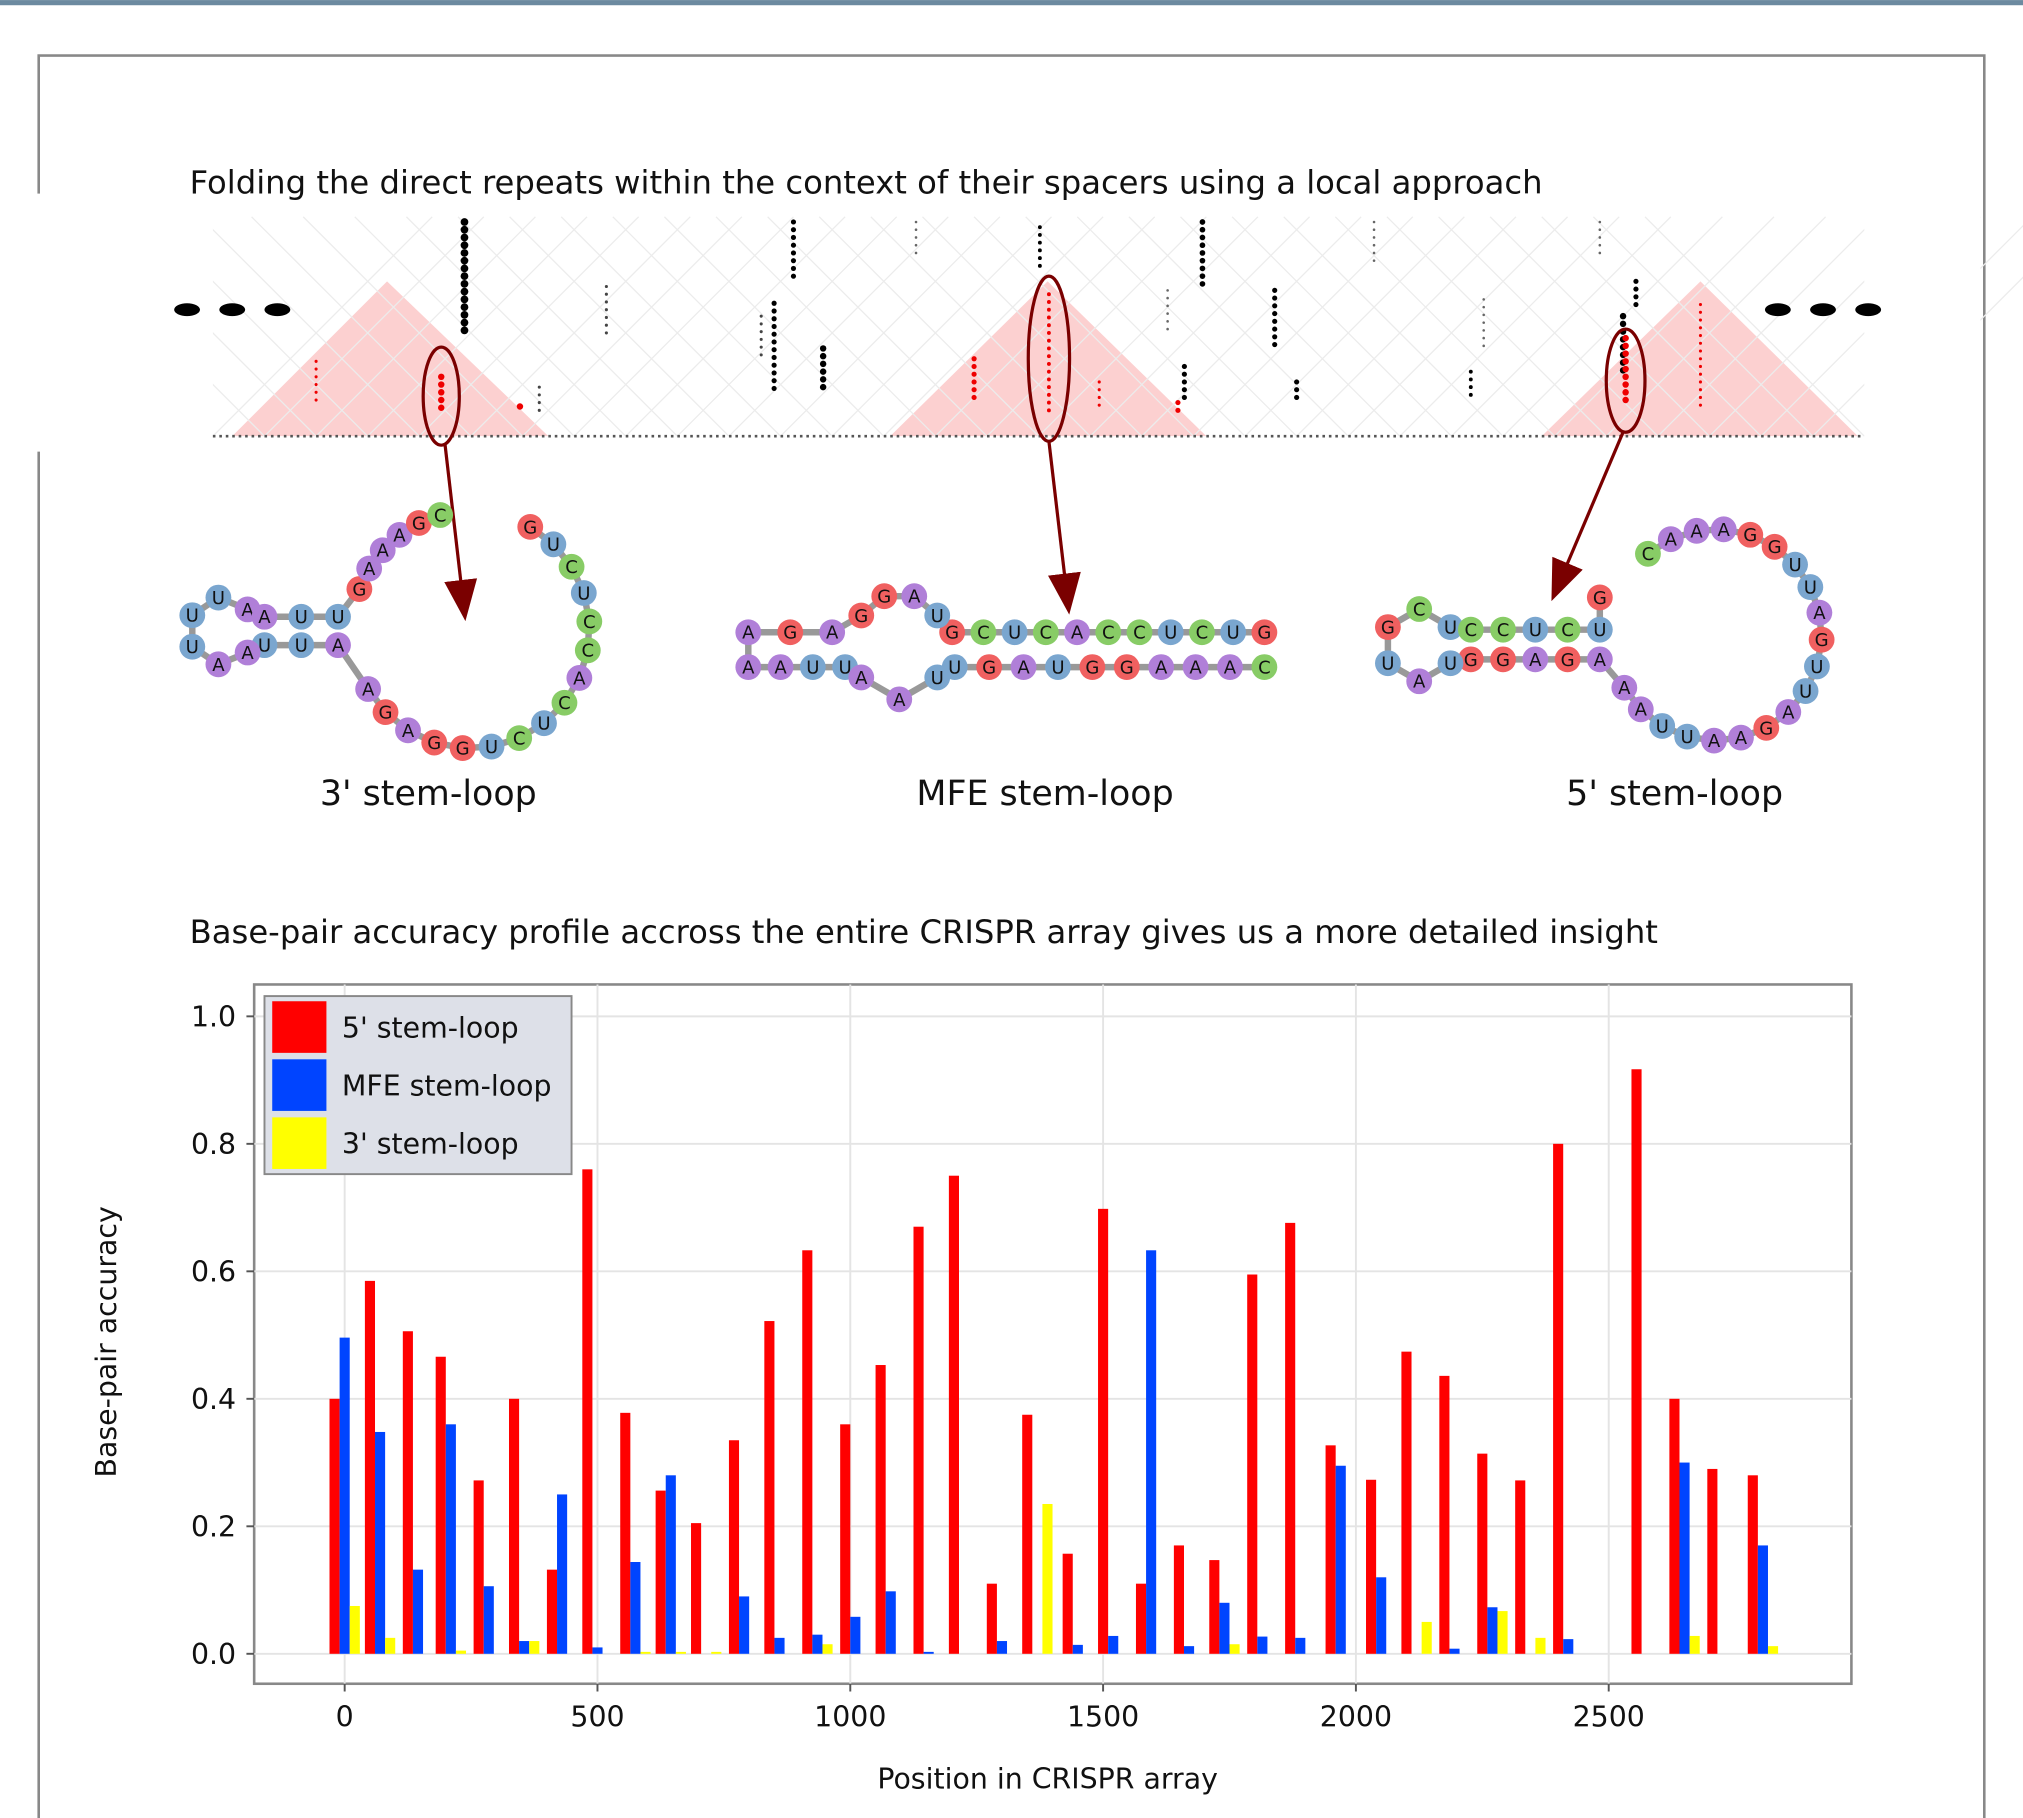 This screenshot has height=1818, width=2023. I want to click on dot-plot, so click(1011, 322).